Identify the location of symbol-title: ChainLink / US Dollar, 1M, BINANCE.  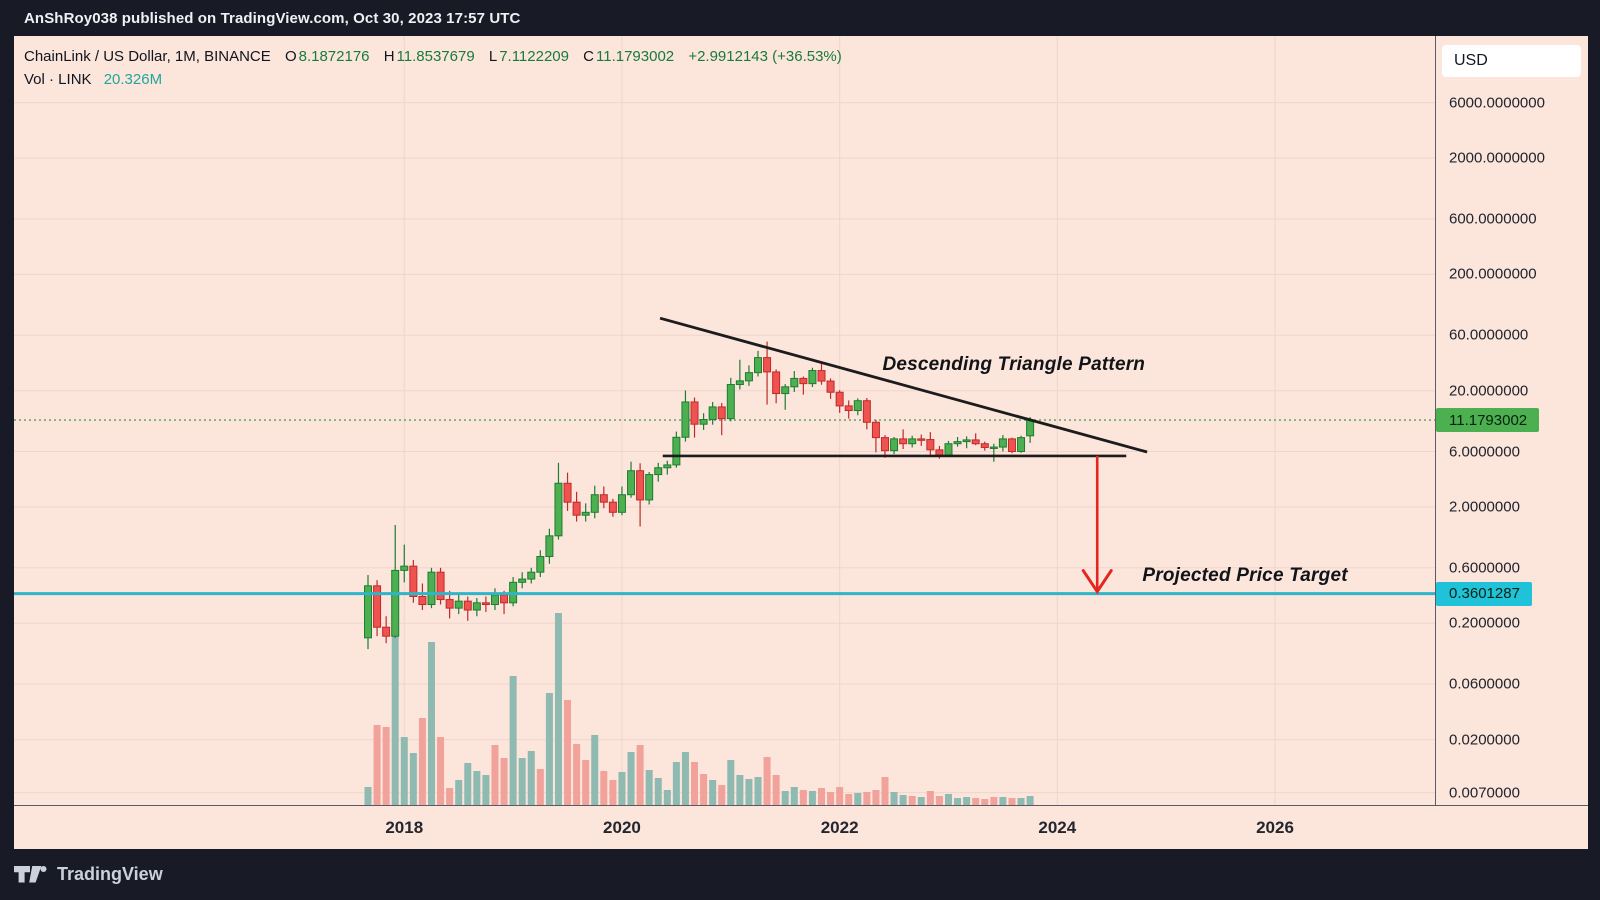
(147, 56).